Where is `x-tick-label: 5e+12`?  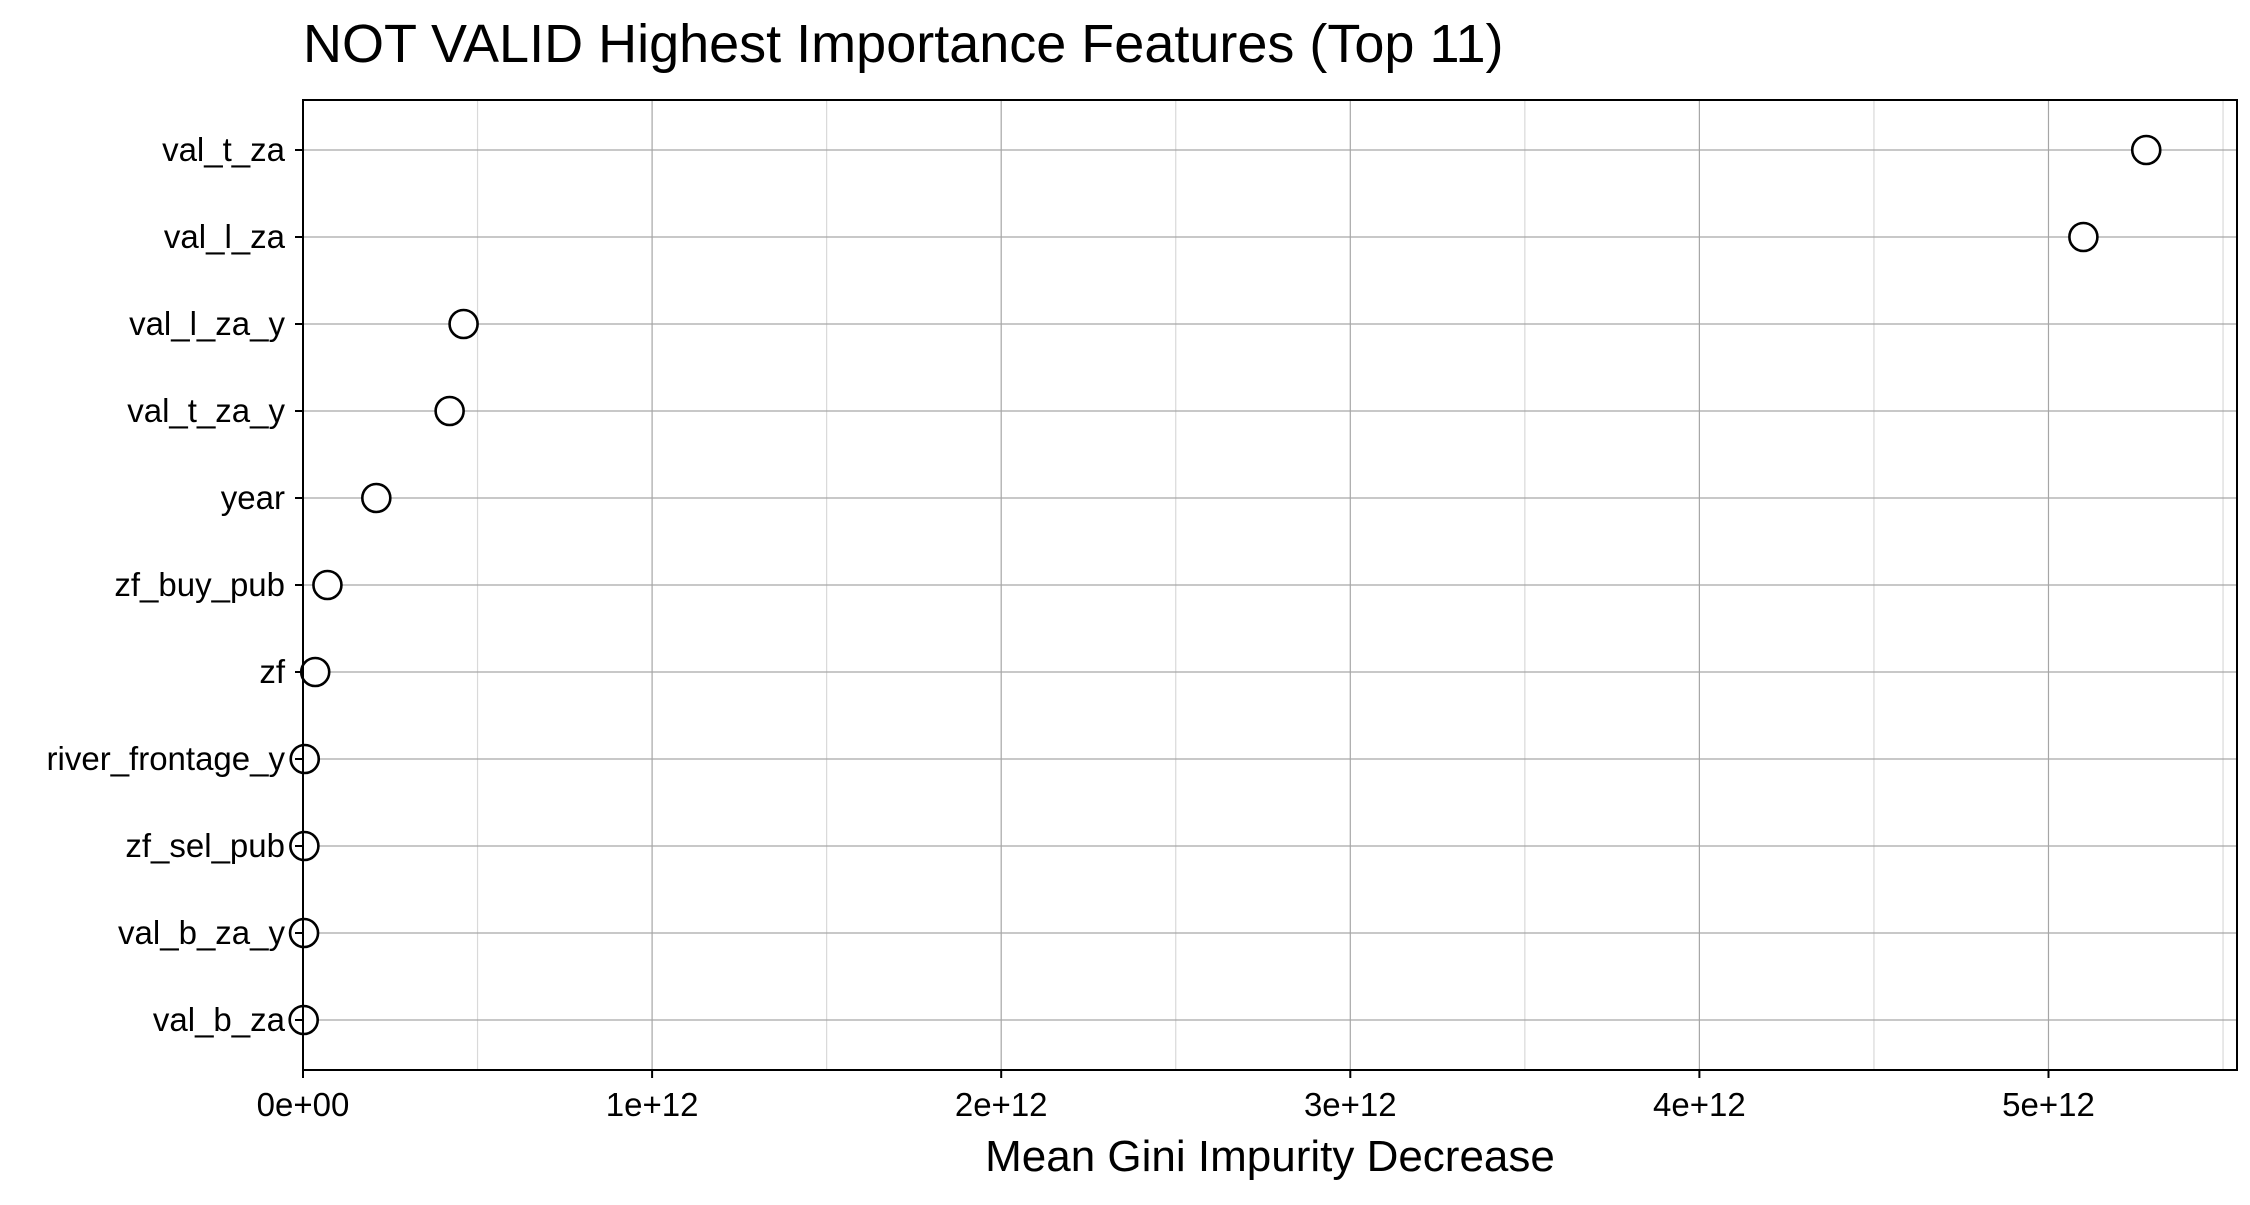 x-tick-label: 5e+12 is located at coordinates (2048, 1104).